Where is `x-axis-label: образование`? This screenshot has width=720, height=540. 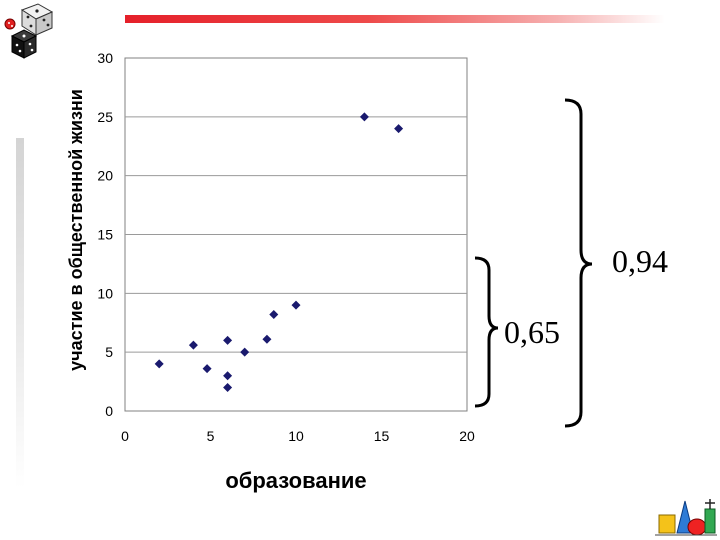 x-axis-label: образование is located at coordinates (295, 480).